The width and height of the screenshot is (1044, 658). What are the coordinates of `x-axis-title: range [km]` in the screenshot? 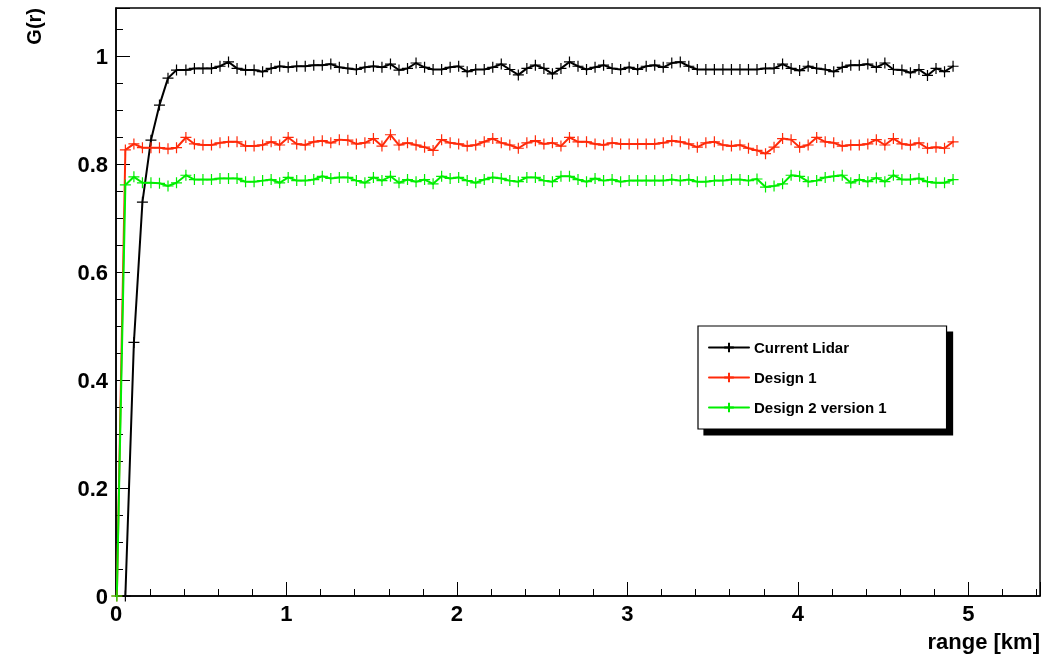 It's located at (983, 641).